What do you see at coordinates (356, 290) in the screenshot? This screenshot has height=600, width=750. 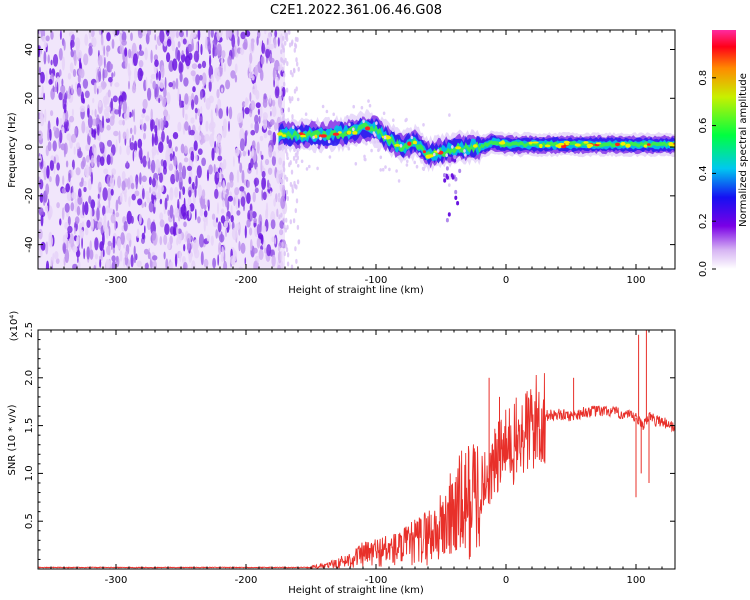 I see `spectrogram-x-axis-label: Height of straight line (km)` at bounding box center [356, 290].